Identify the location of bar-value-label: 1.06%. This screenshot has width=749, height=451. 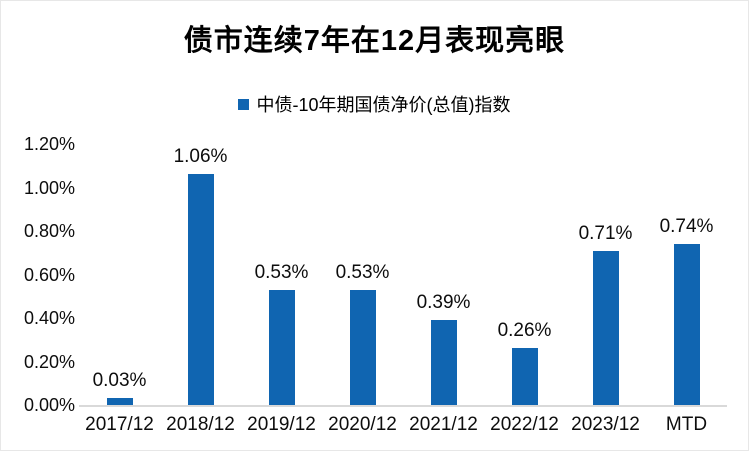
(200, 157).